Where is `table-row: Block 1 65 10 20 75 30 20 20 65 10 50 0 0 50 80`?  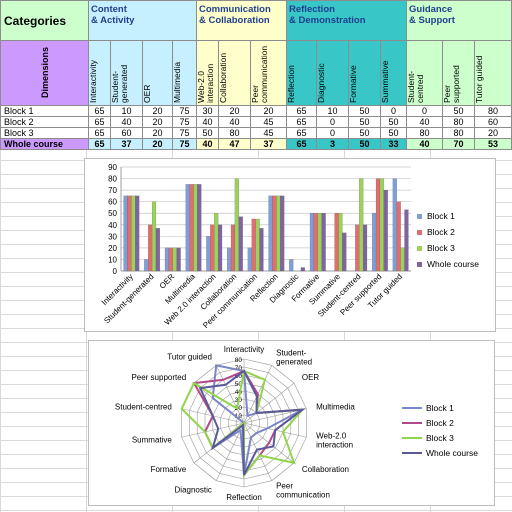
table-row: Block 1 65 10 20 75 30 20 20 65 10 50 0 0 50 80 is located at coordinates (256, 111).